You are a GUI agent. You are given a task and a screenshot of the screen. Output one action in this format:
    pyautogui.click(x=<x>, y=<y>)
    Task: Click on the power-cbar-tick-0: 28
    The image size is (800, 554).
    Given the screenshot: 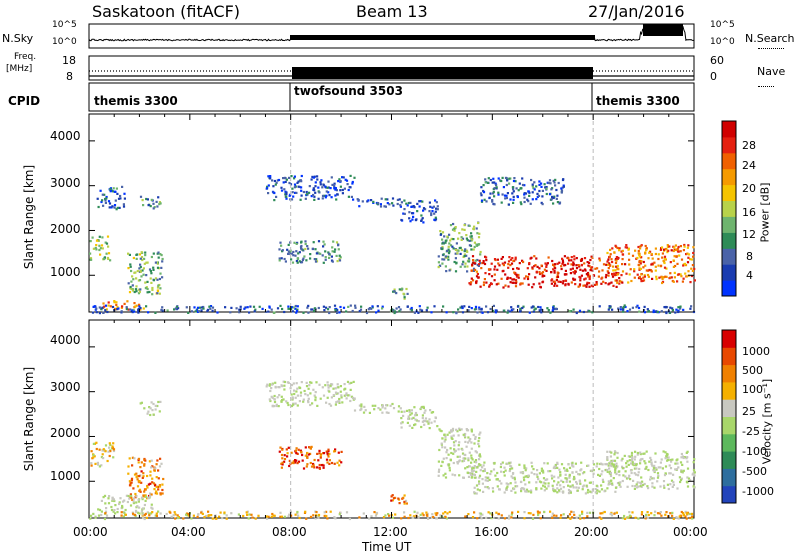 What is the action you would take?
    pyautogui.click(x=749, y=145)
    